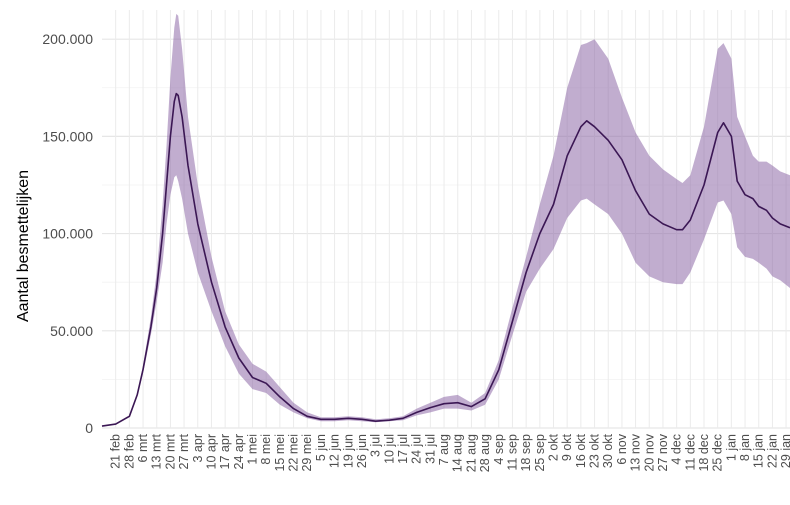 The width and height of the screenshot is (790, 505). What do you see at coordinates (129, 451) in the screenshot?
I see `x-tick-label: 28 feb` at bounding box center [129, 451].